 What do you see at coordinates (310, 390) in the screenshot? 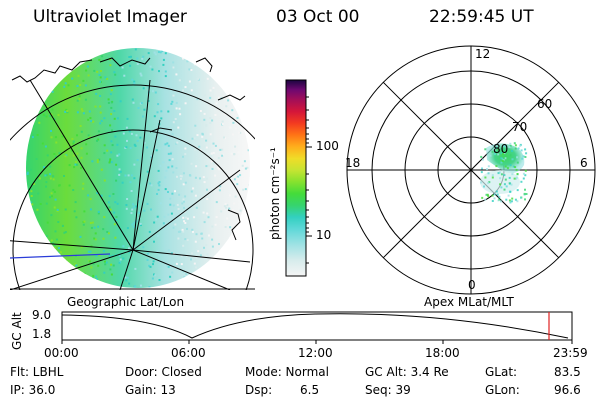
I see `status-dsp-value: 6.5` at bounding box center [310, 390].